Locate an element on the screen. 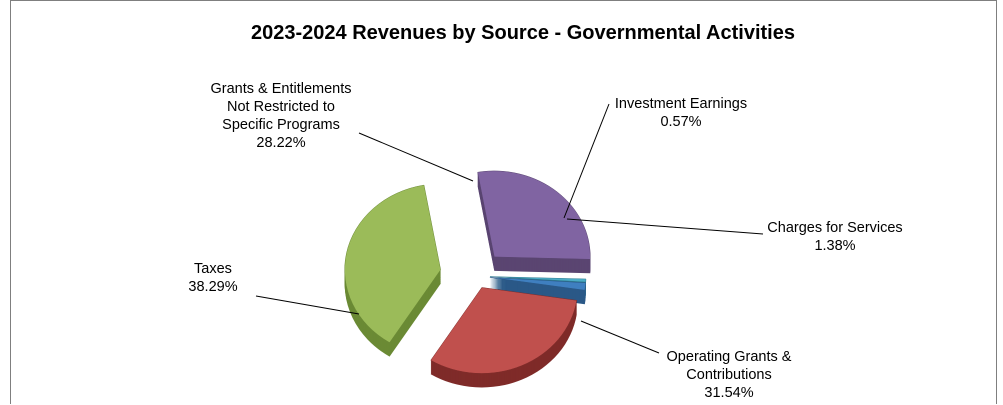 This screenshot has width=1003, height=405. slice-category-label: Contributions is located at coordinates (728, 375).